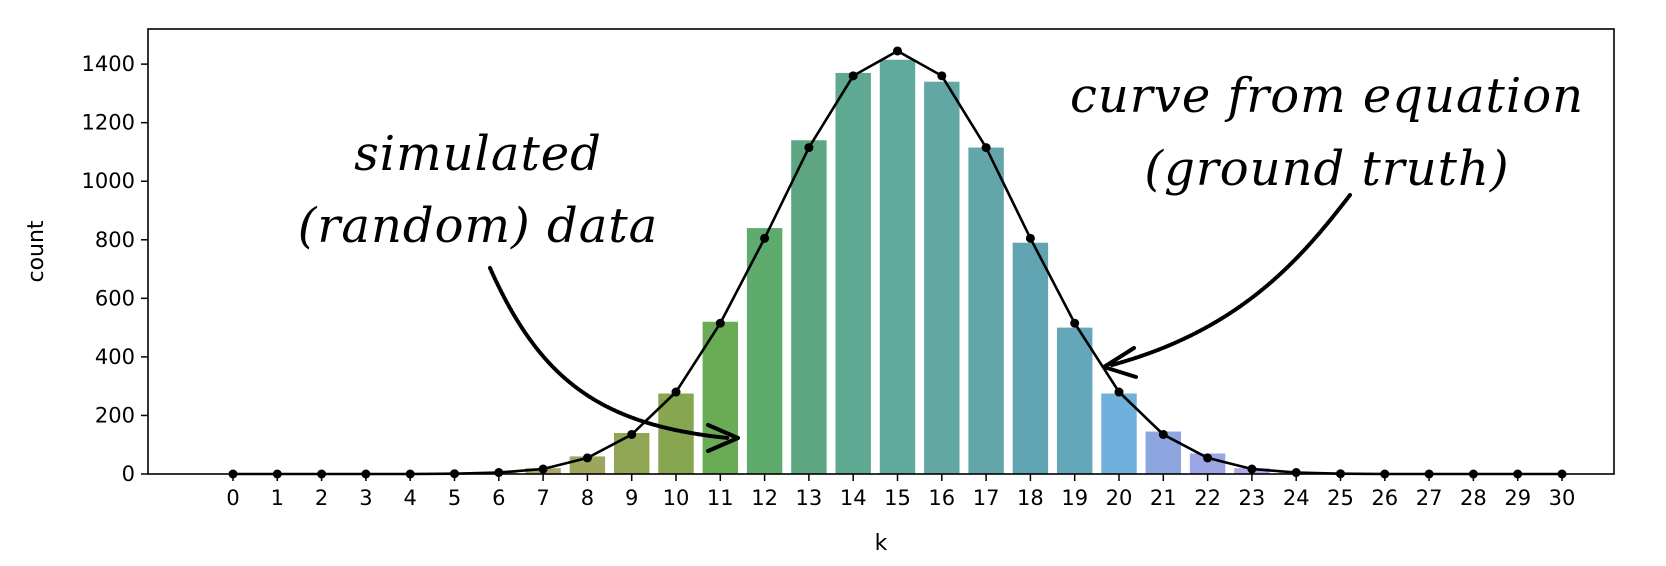 This screenshot has height=566, width=1666. What do you see at coordinates (454, 498) in the screenshot?
I see `x-tick-label-5: 5` at bounding box center [454, 498].